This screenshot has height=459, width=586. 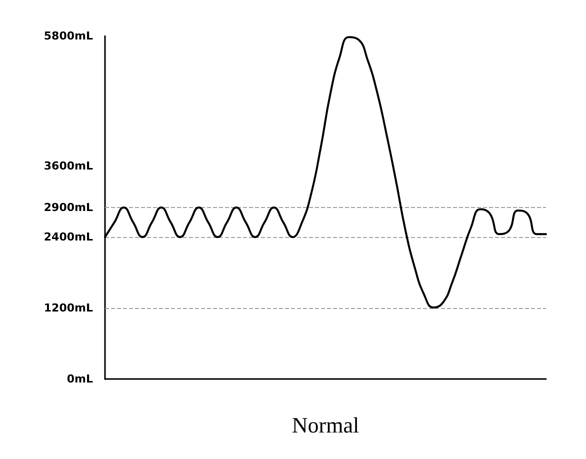 What do you see at coordinates (68, 36) in the screenshot?
I see `y-tick-label: 5800mL` at bounding box center [68, 36].